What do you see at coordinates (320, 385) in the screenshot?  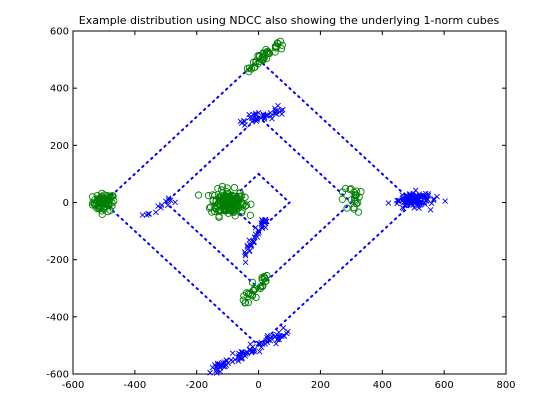 I see `x-tick-label: 200` at bounding box center [320, 385].